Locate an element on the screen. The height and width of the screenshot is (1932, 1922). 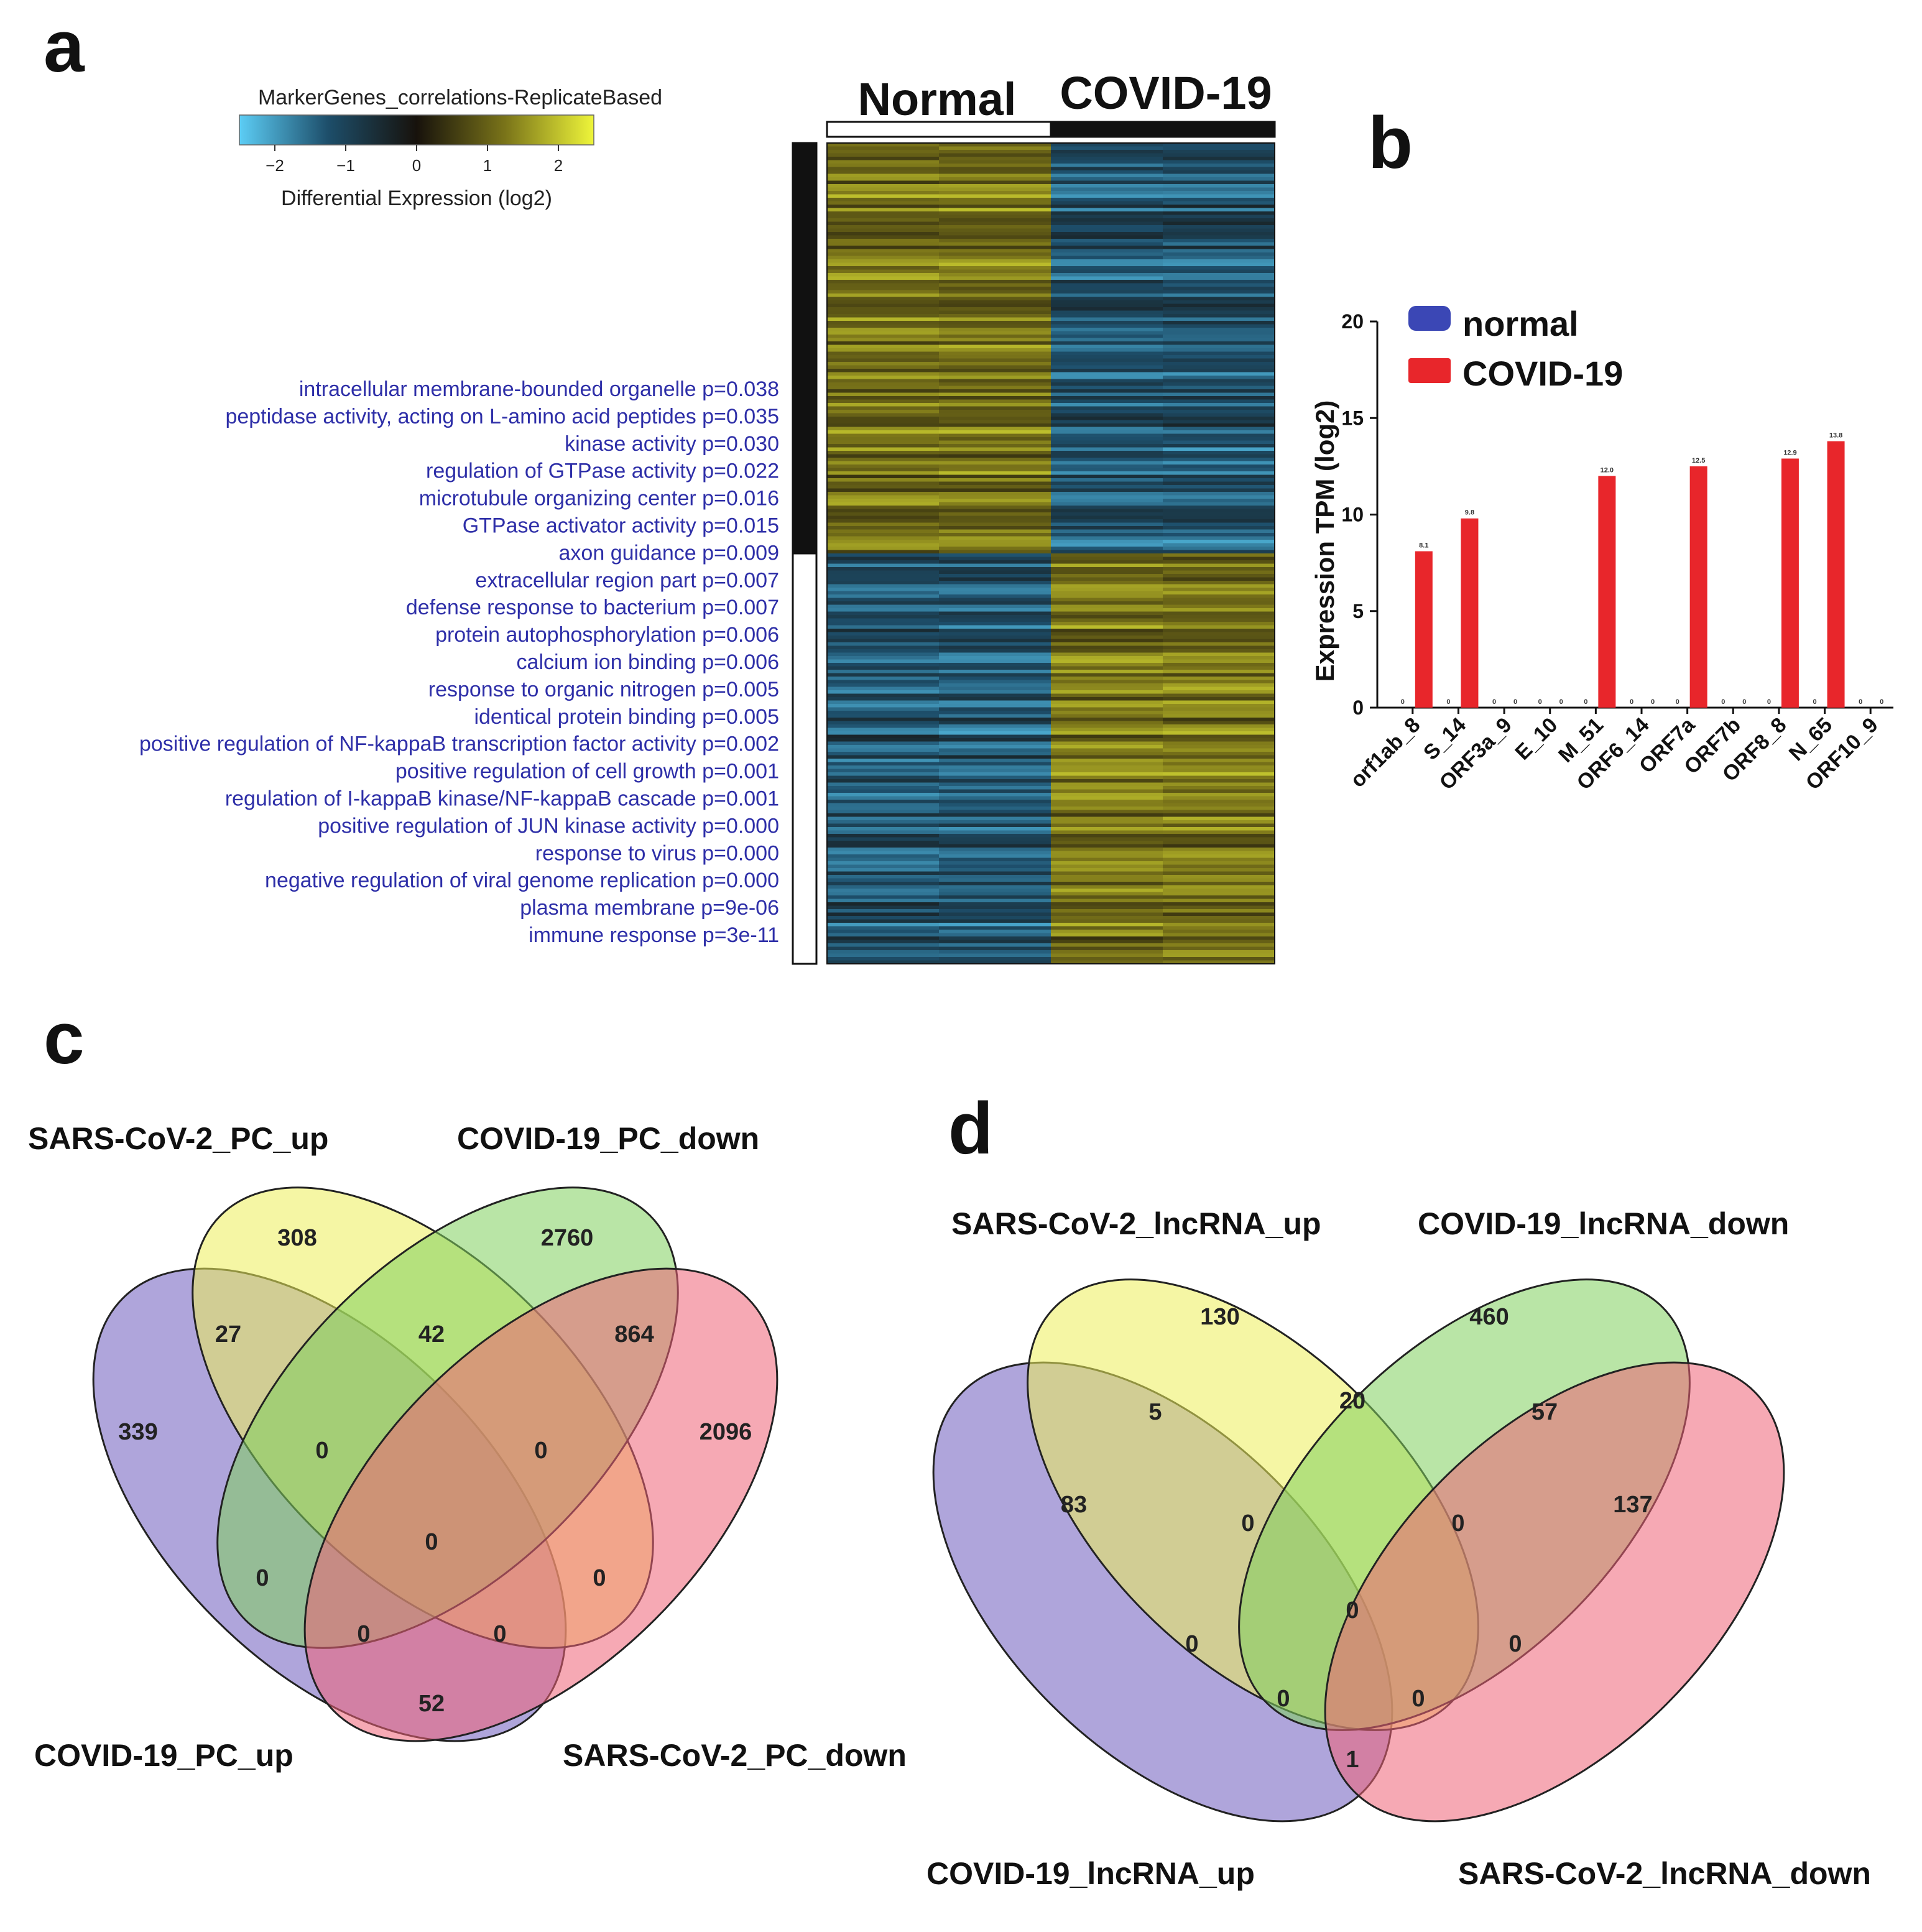
legend-swatch-covid is located at coordinates (1429, 371).